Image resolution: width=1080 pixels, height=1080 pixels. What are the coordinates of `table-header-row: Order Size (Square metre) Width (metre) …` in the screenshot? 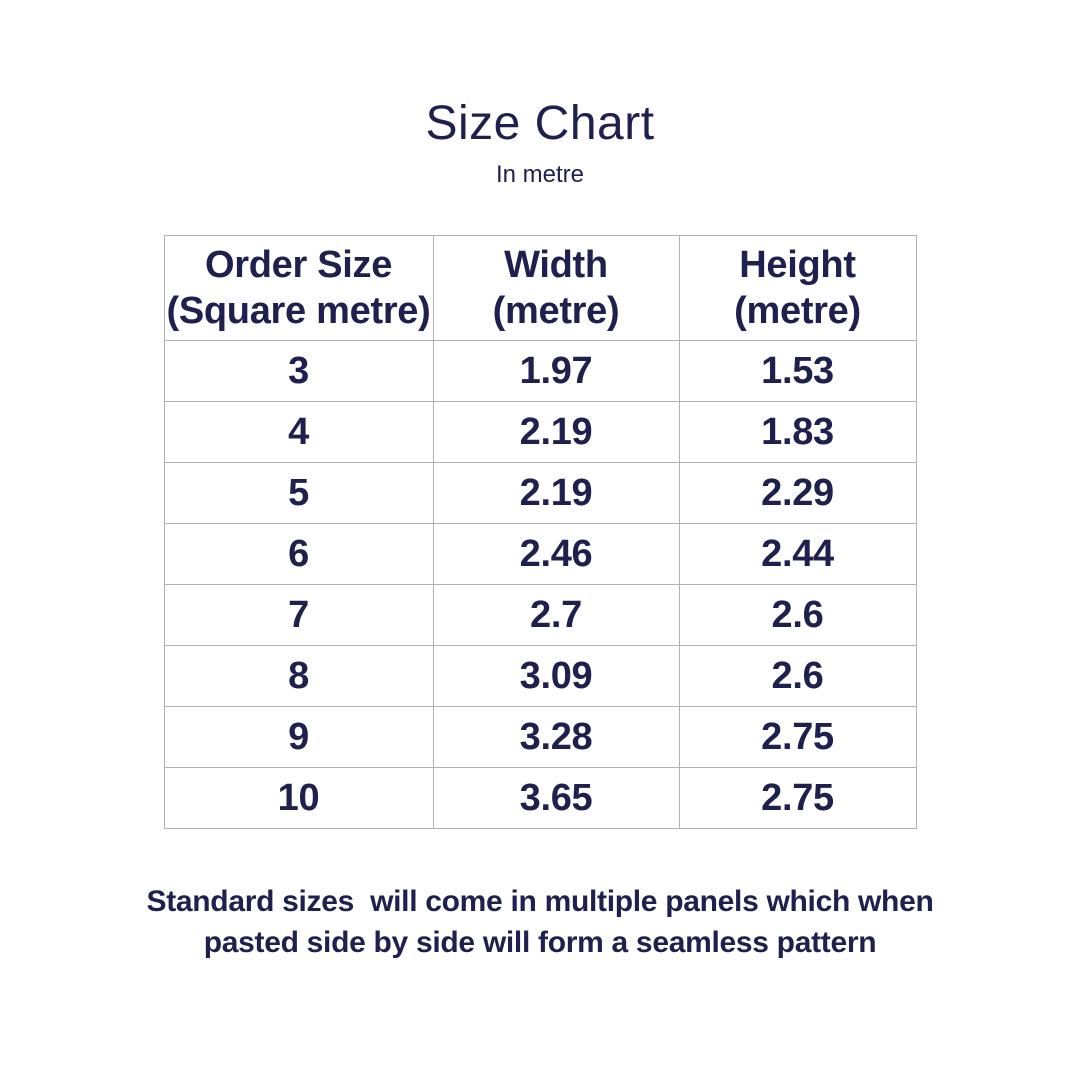 It's located at (540, 288).